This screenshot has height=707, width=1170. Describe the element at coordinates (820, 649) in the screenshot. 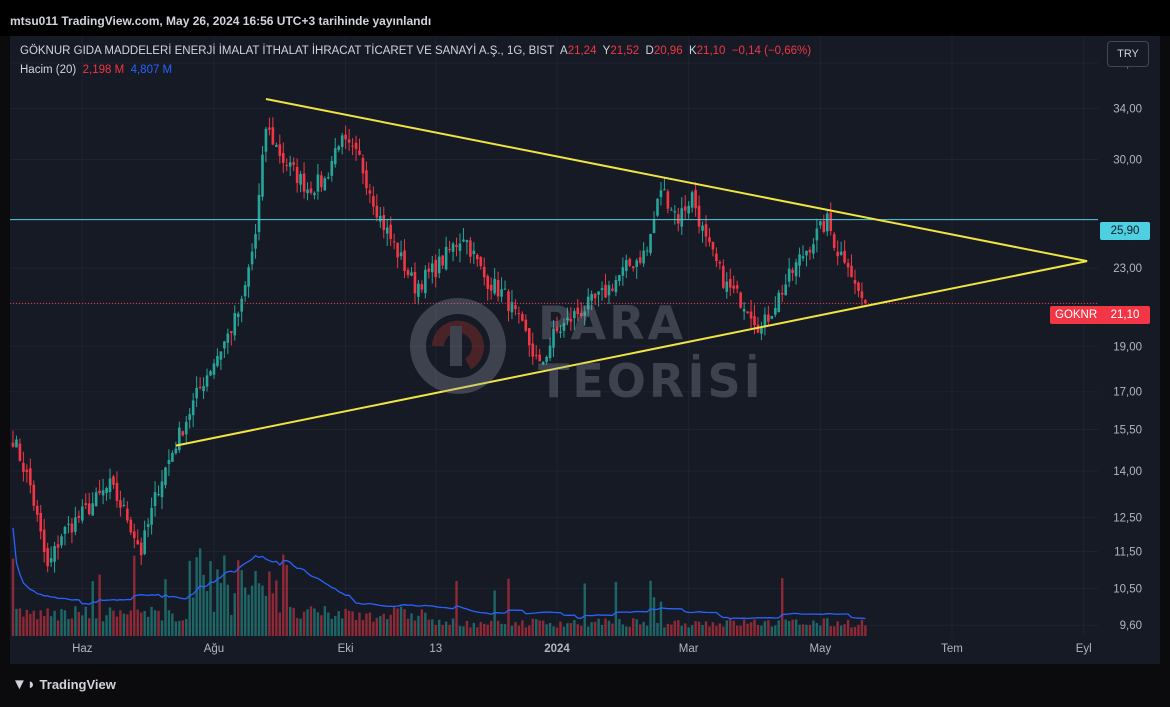

I see `time-tick: May` at that location.